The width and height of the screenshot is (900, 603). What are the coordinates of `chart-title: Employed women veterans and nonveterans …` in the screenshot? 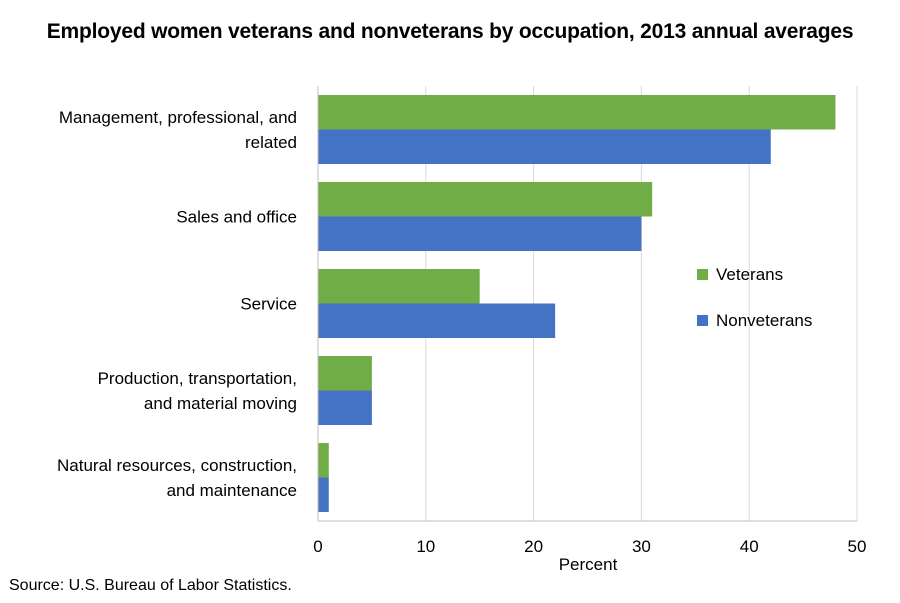 It's located at (450, 31).